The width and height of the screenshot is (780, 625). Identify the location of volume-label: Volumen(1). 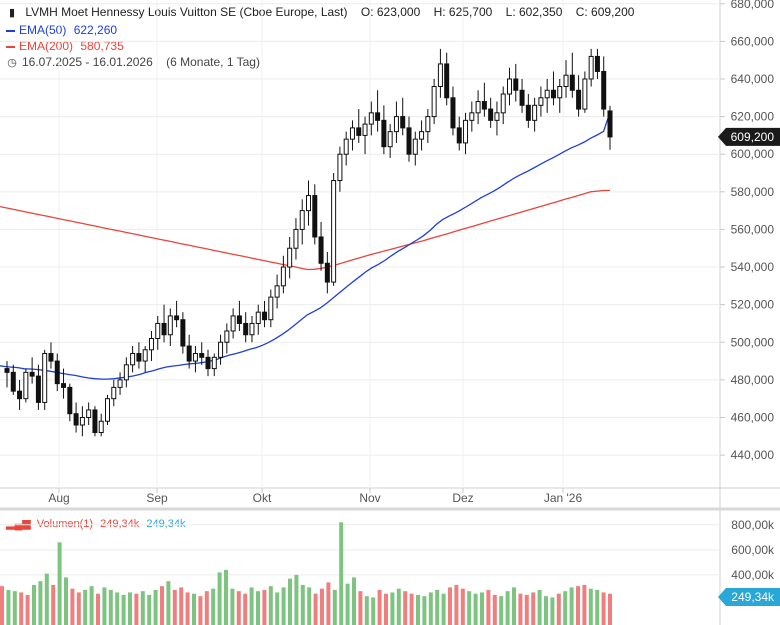
(65, 524).